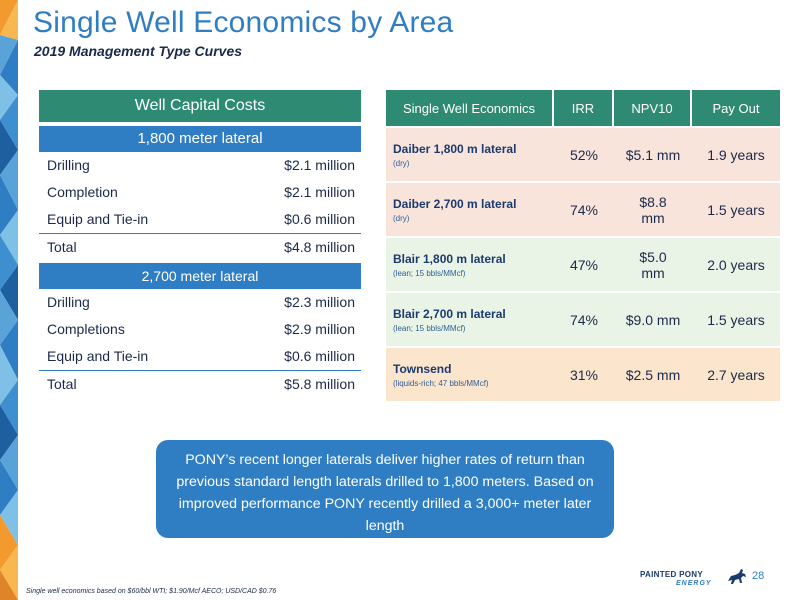 The image size is (800, 600). I want to click on well-name: Blair 1,800 m lateral, so click(449, 258).